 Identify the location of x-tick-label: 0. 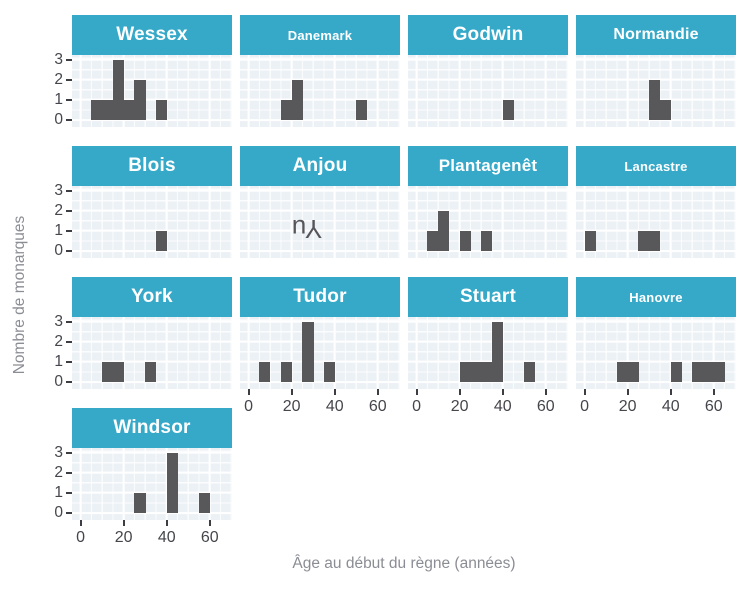
(417, 406).